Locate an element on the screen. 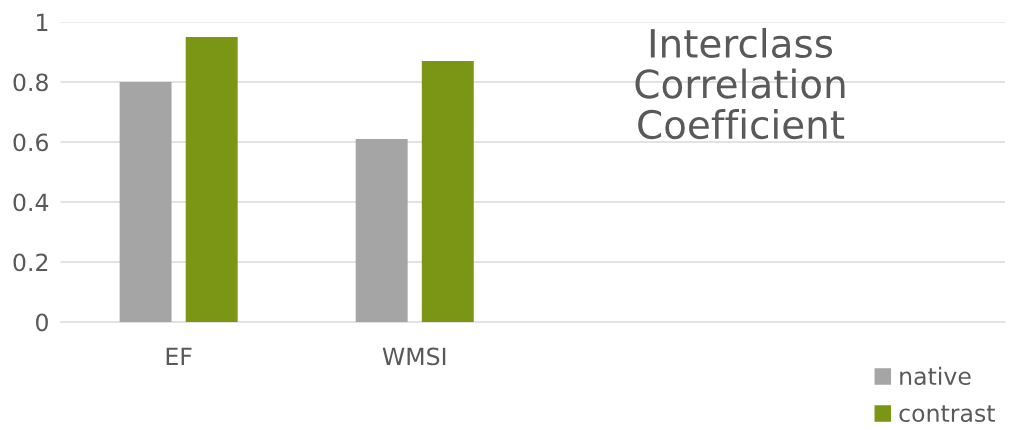 This screenshot has width=1010, height=430. text: Interclass Correlation Coefficient is located at coordinates (740, 83).